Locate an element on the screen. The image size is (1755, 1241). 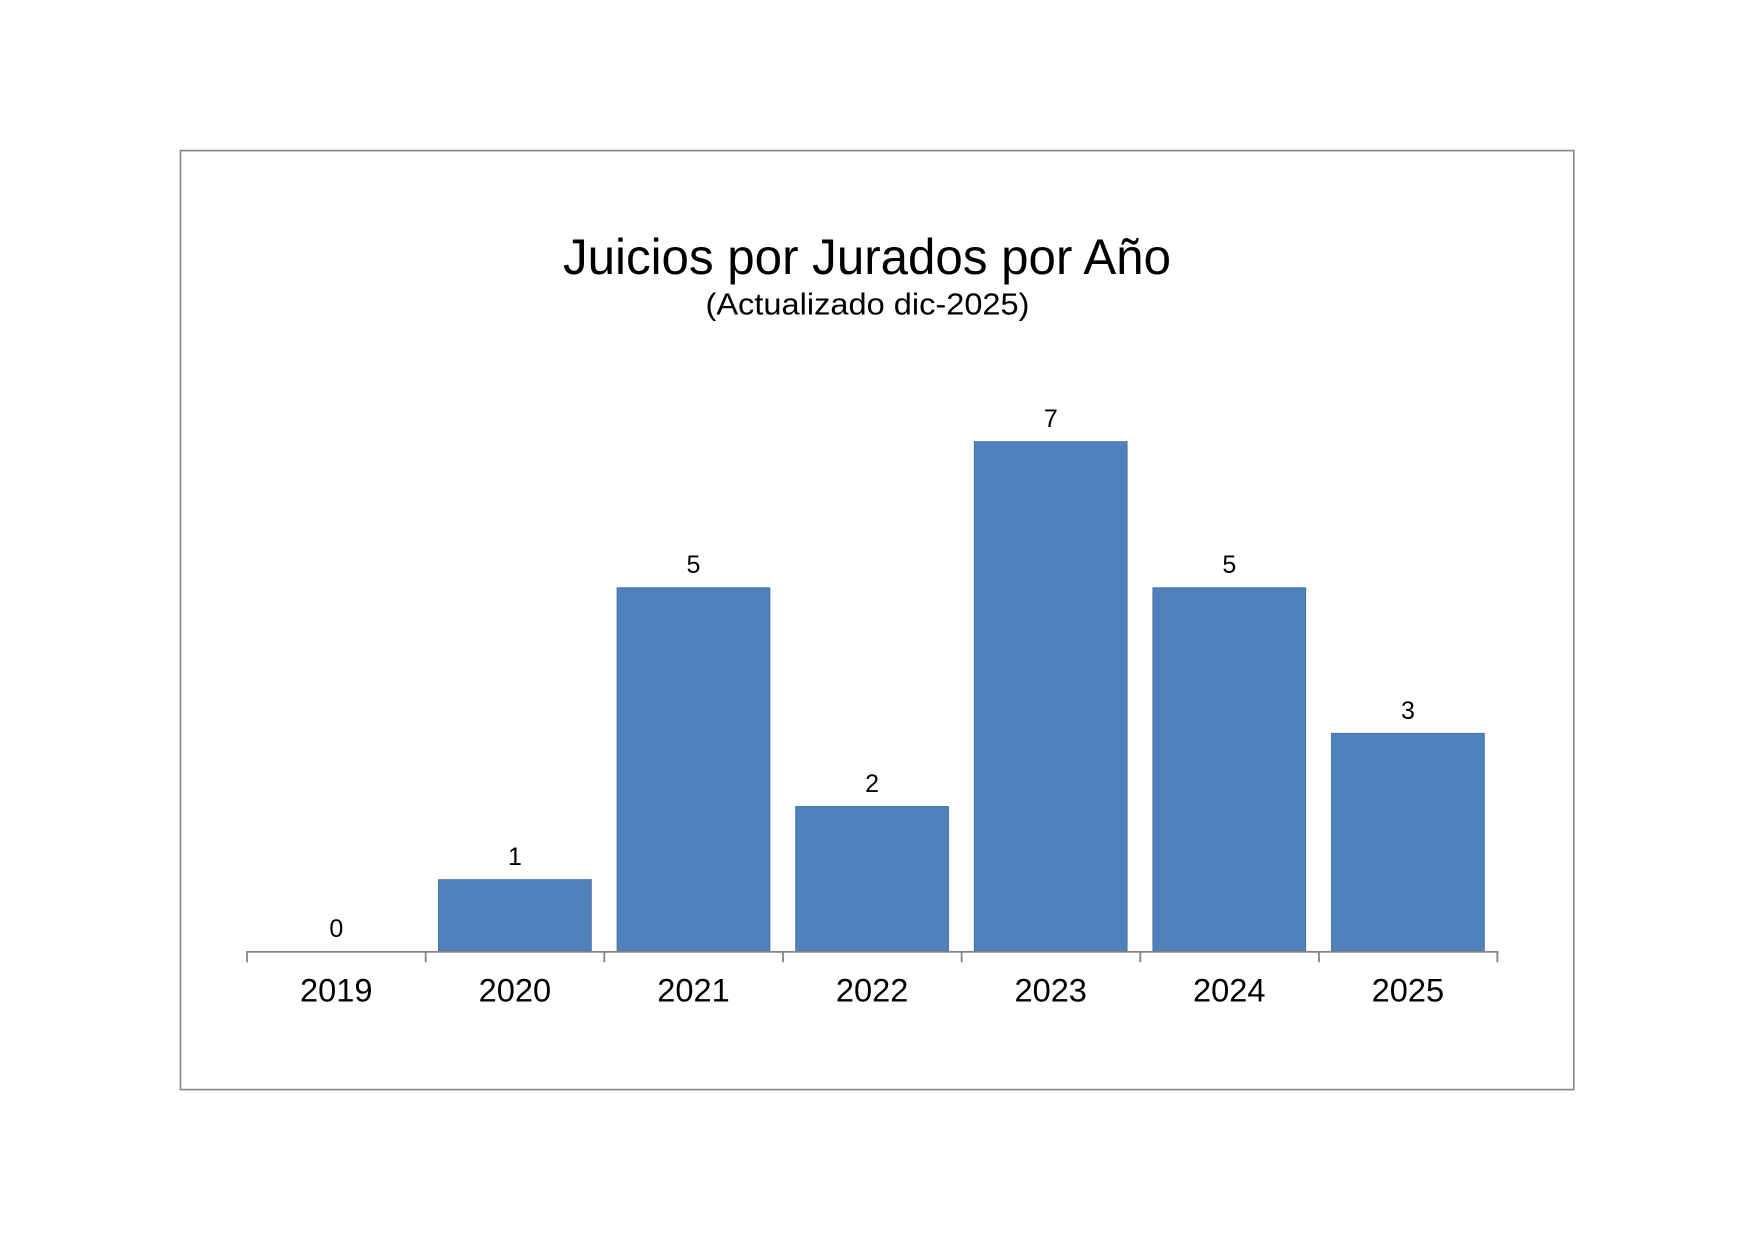
svg-text: 7 is located at coordinates (1051, 419).